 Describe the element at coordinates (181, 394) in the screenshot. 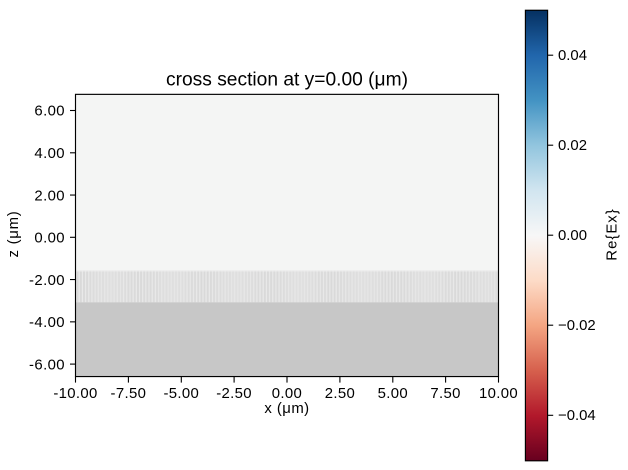

I see `svg-text: -5.00` at that location.